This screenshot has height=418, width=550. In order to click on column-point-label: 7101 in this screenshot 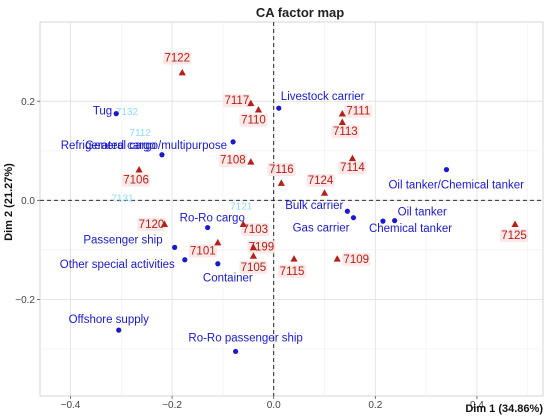, I will do `click(203, 251)`.